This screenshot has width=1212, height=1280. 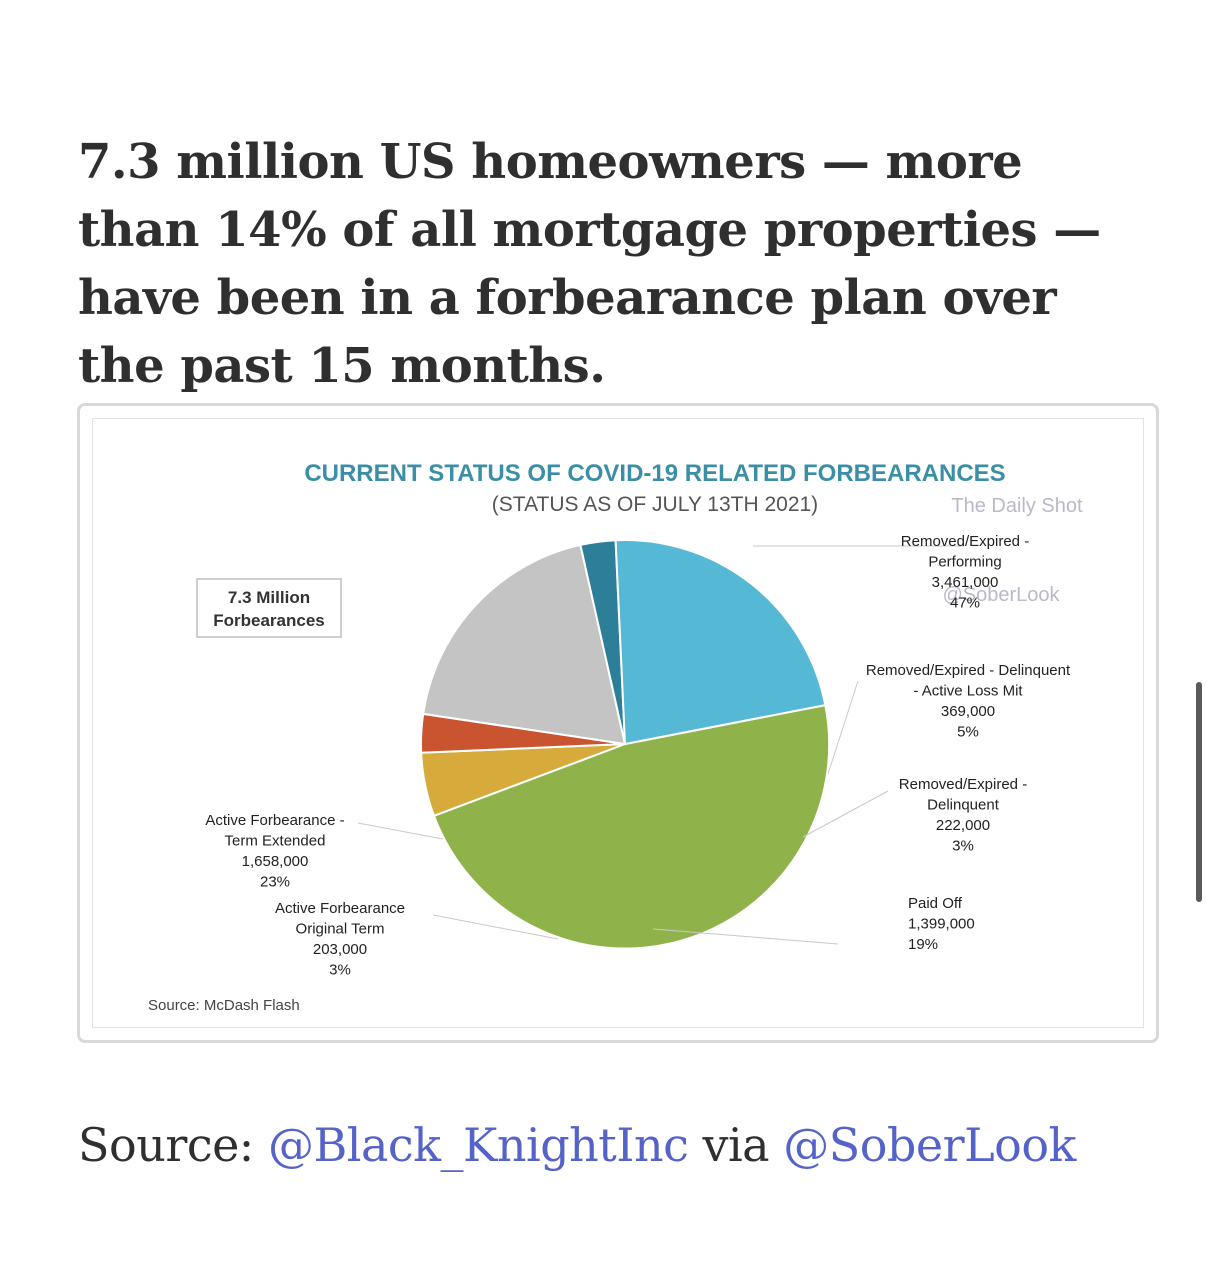 I want to click on slice-label-0-line-2: 3,461,000, so click(x=965, y=582).